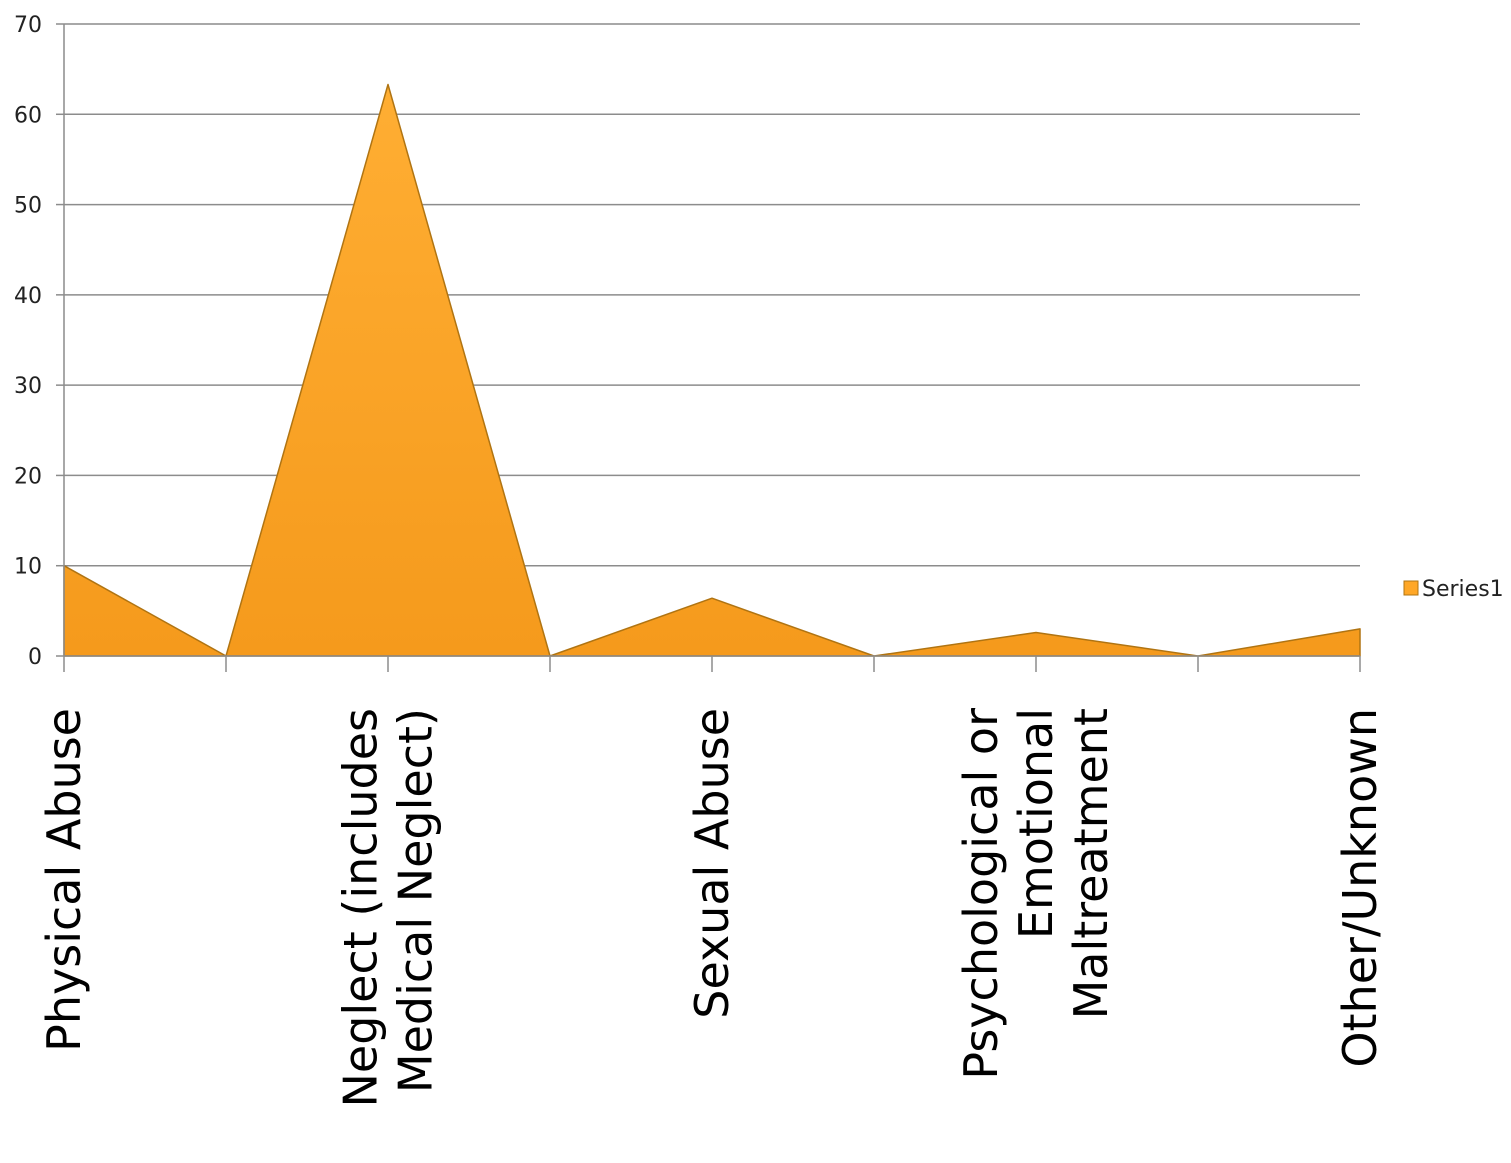  Describe the element at coordinates (1036, 894) in the screenshot. I see `category-label-6: Psychological orEmotionalMaltreatment` at that location.